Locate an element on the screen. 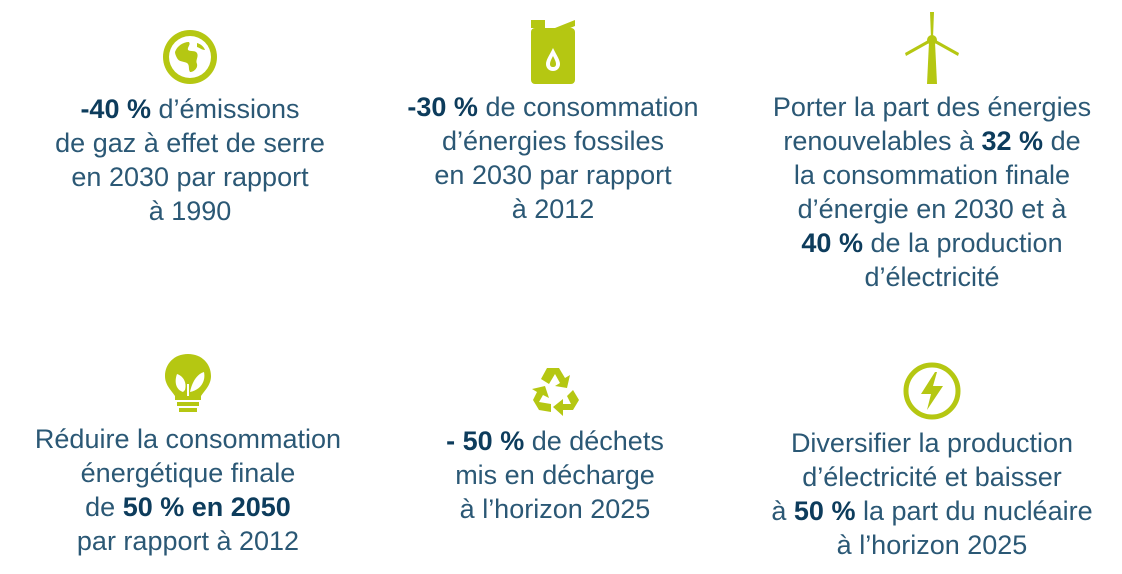 The height and width of the screenshot is (574, 1122). text-line: renouvelables à 32 % de is located at coordinates (932, 141).